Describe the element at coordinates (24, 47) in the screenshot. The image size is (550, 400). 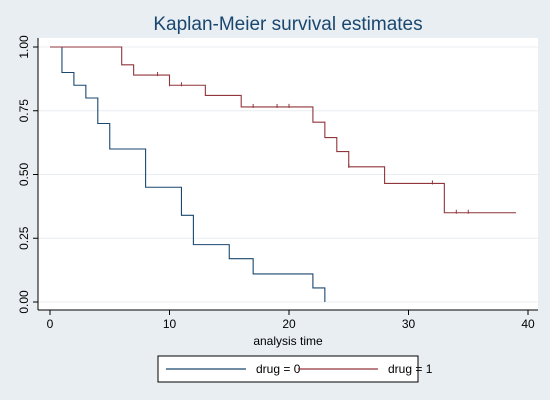
I see `y-tick-label: 1.00` at that location.